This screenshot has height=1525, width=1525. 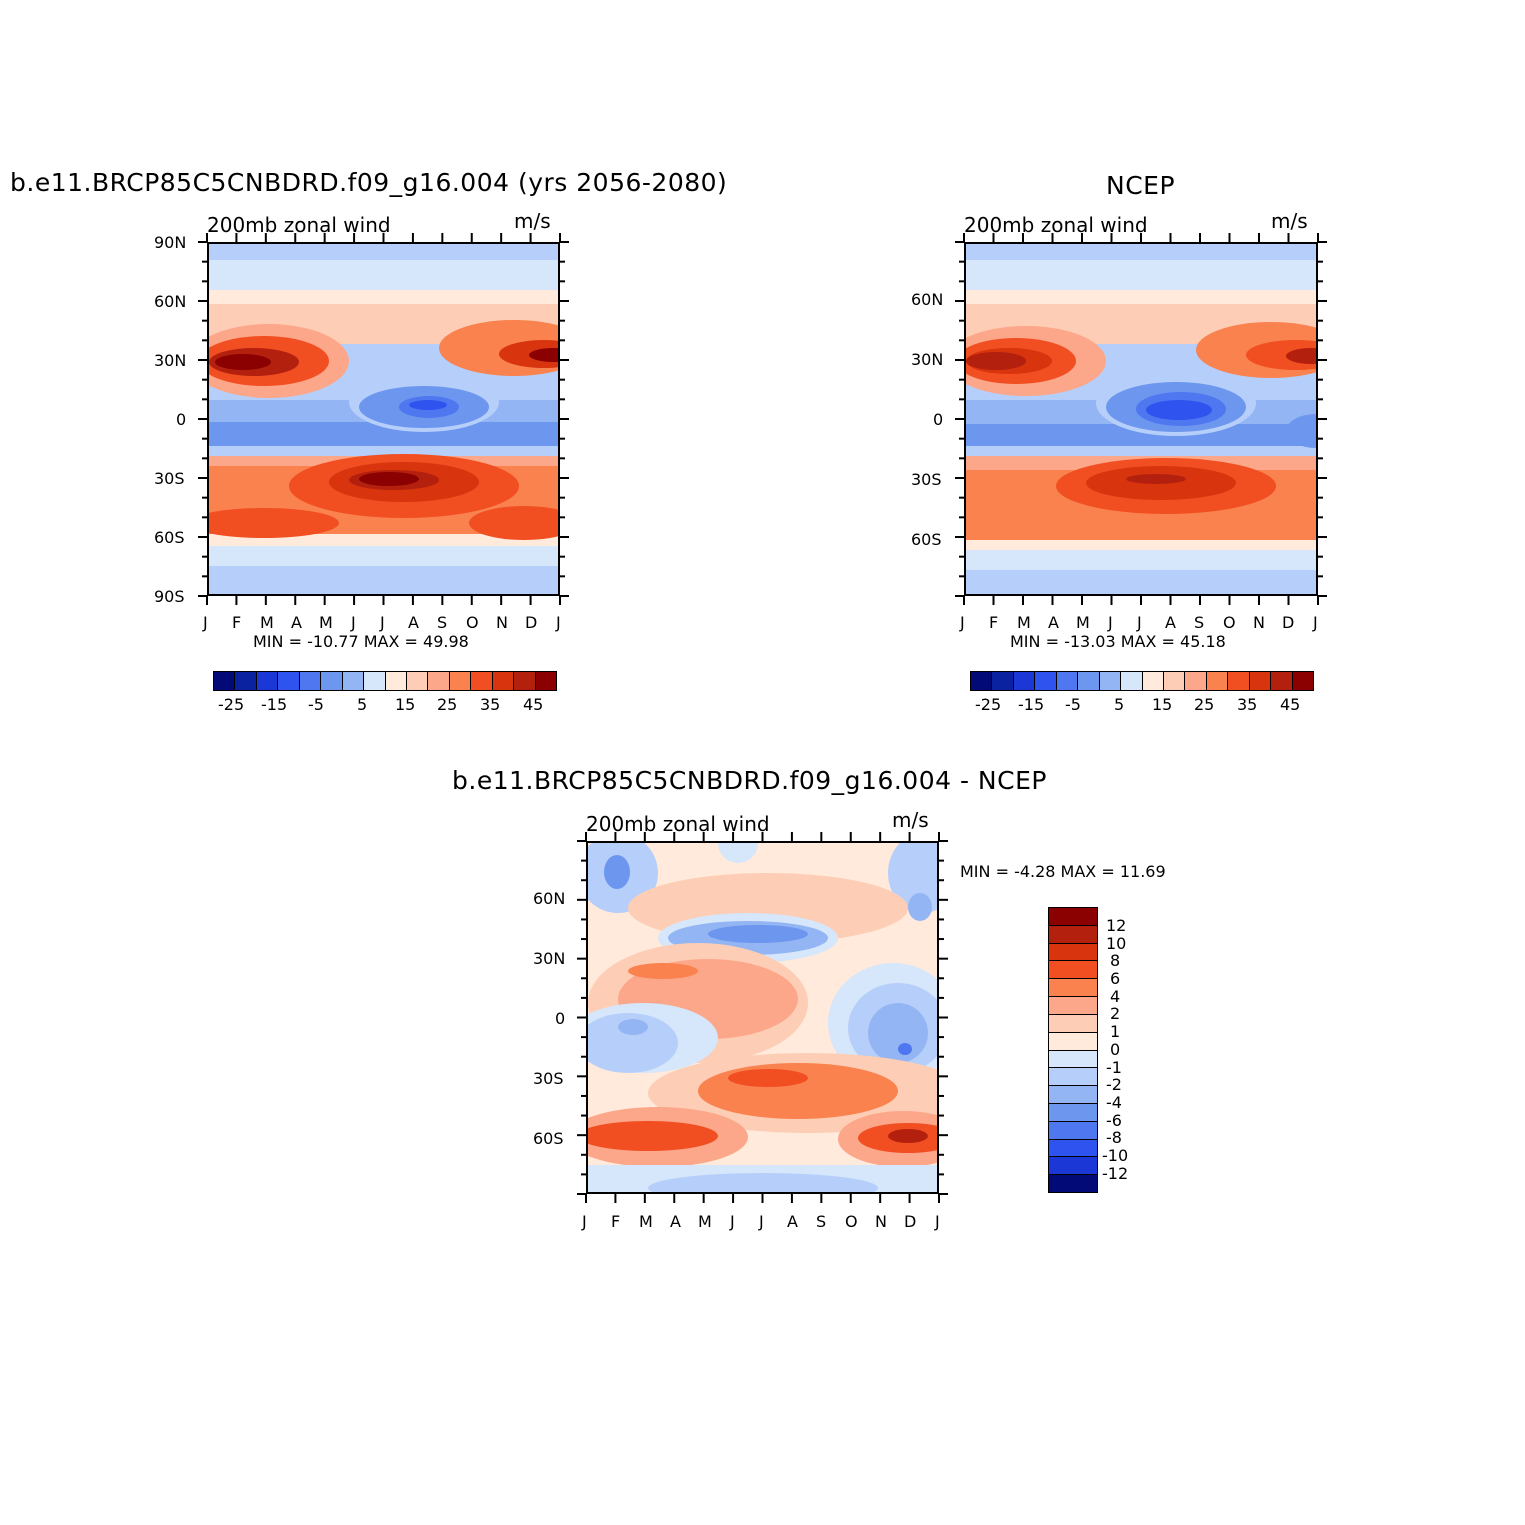 What do you see at coordinates (548, 1078) in the screenshot?
I see `panel3-ytick: 30S` at bounding box center [548, 1078].